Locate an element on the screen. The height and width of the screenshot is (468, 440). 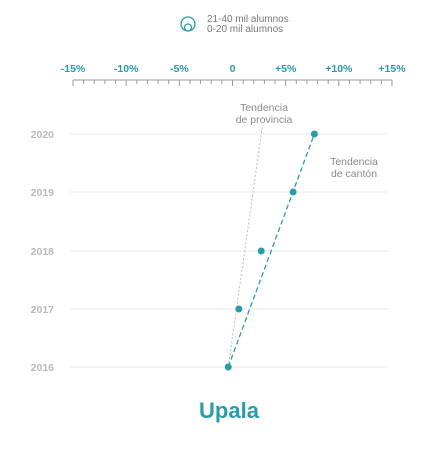
y-axis: 2020 2019 2018 2017 2016 is located at coordinates (43, 251).